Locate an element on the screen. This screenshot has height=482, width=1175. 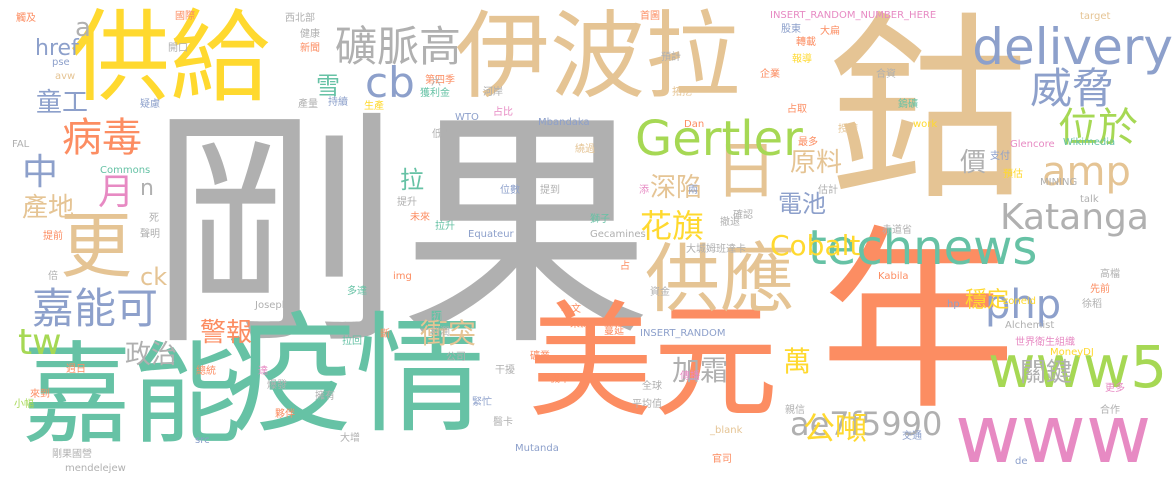
word-cloud-word: 占 is located at coordinates (625, 266).